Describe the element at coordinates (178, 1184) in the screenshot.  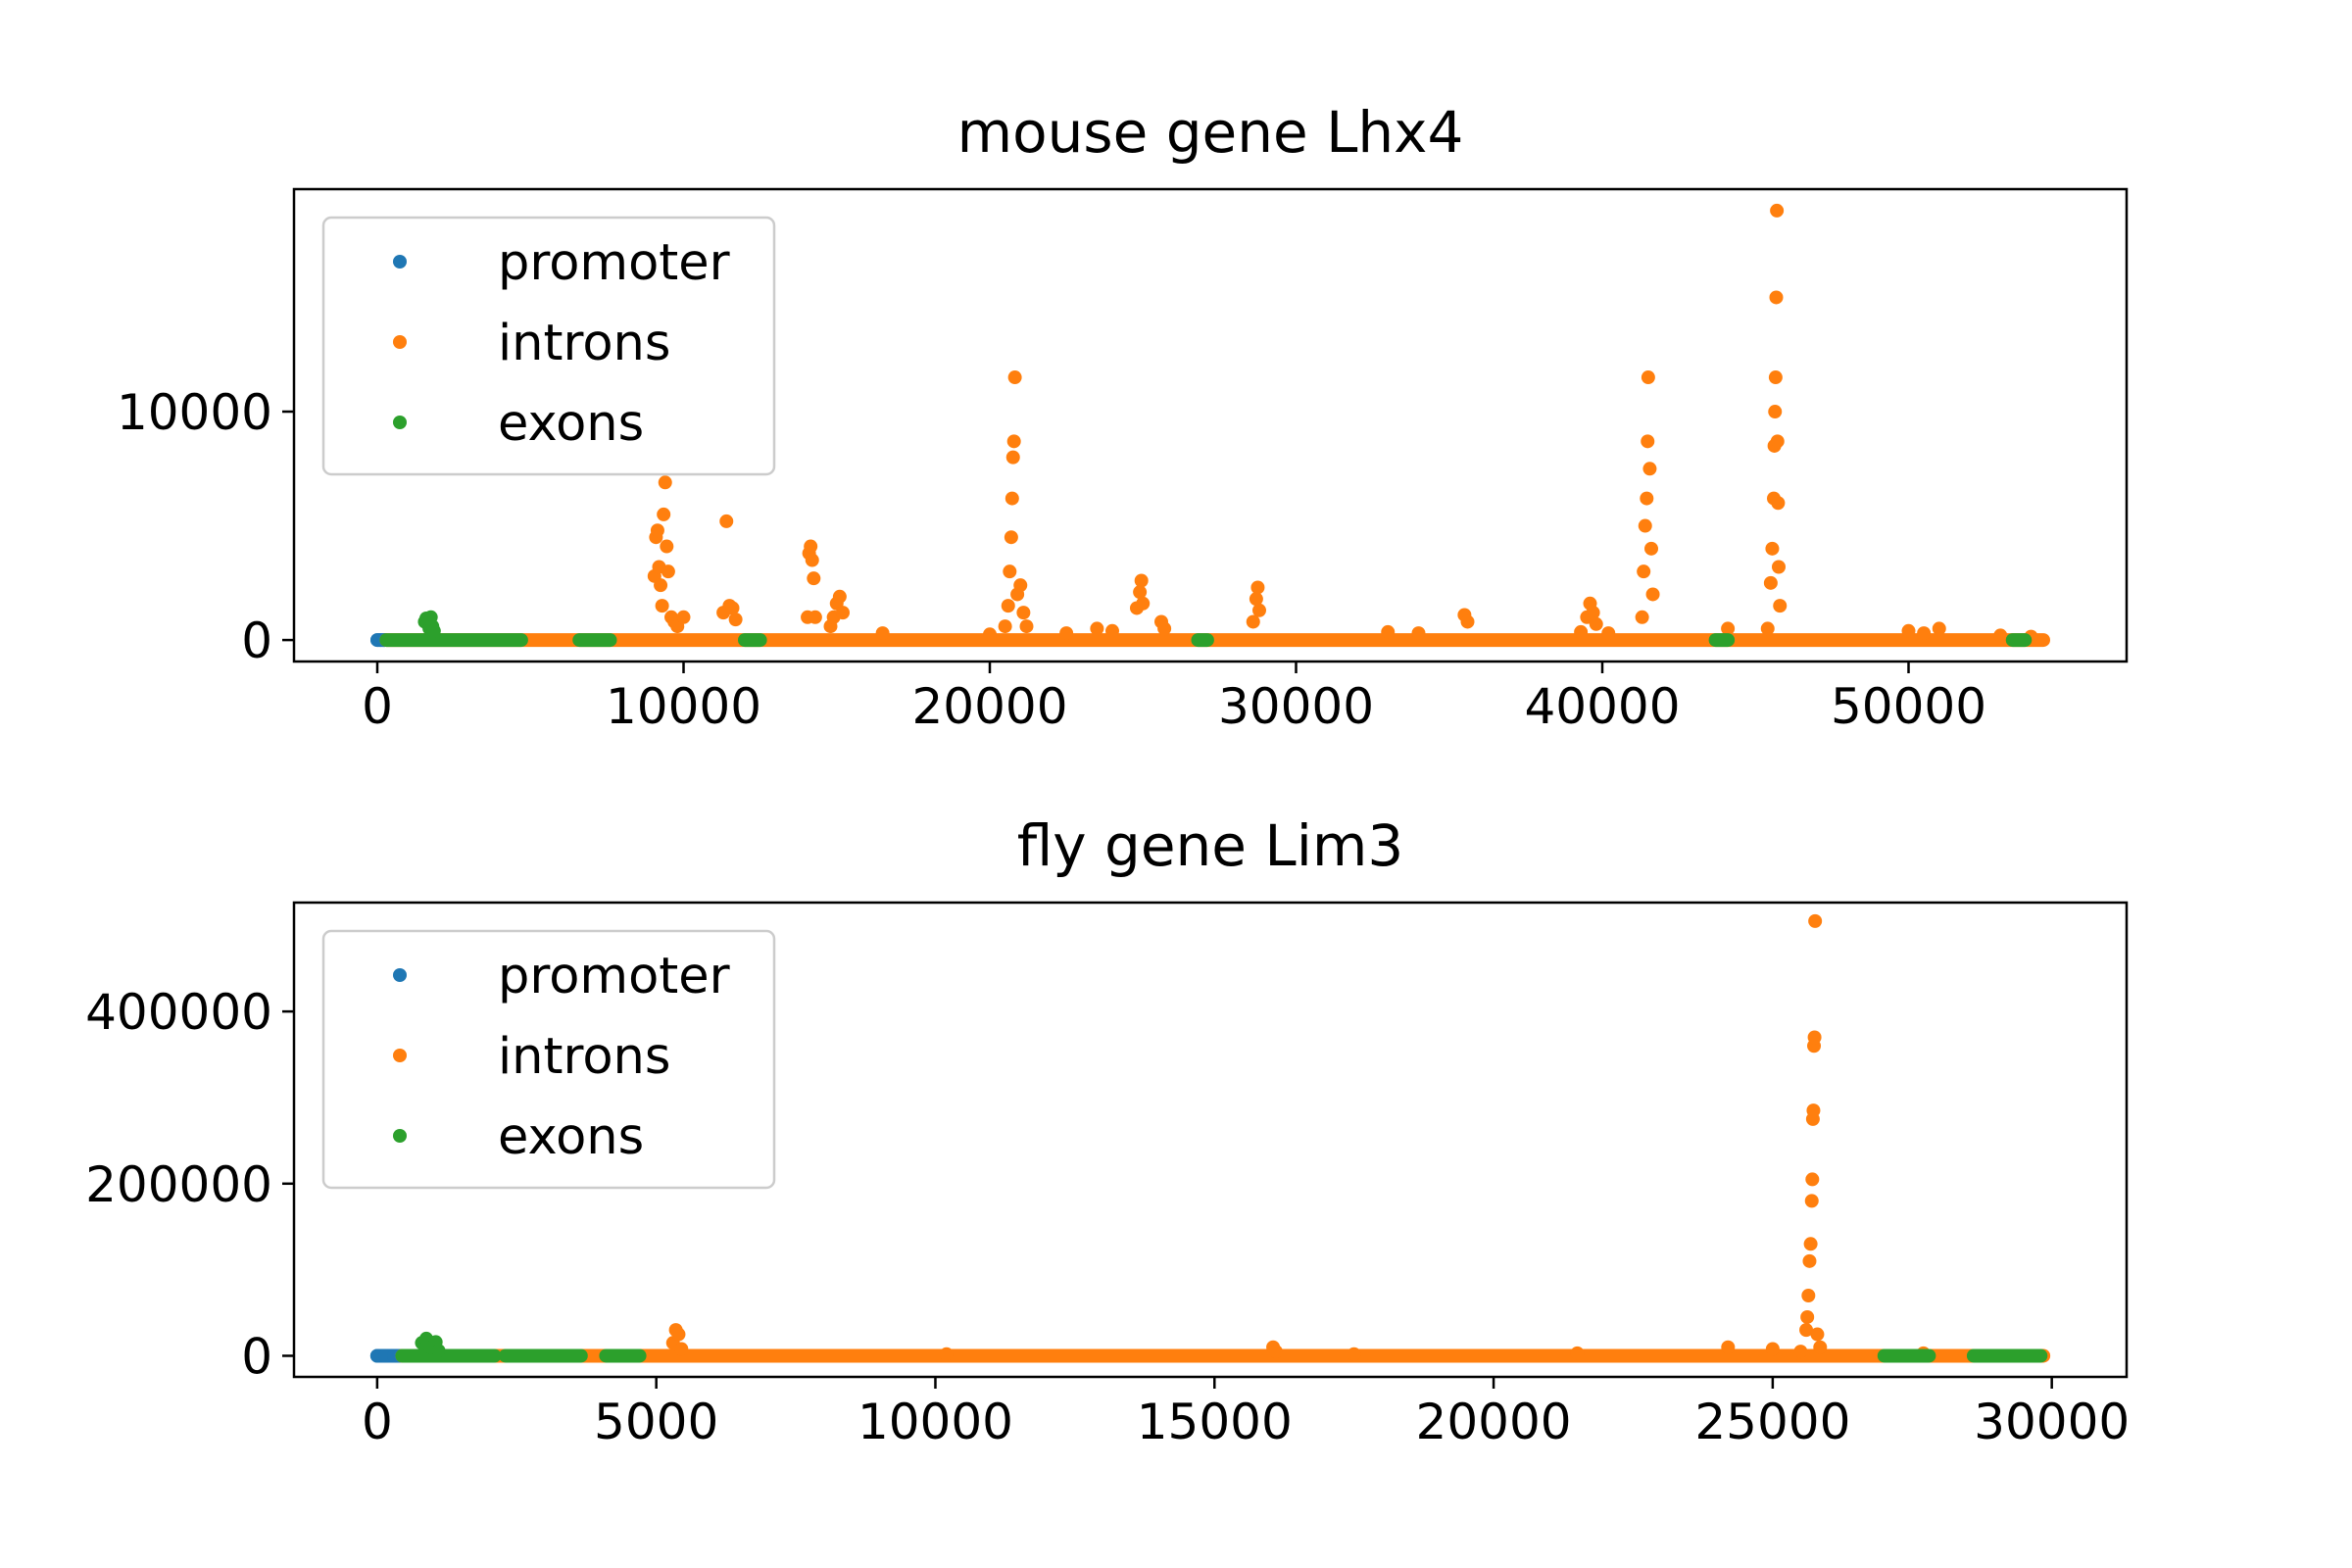
I see `y-tick-label: 200000` at that location.